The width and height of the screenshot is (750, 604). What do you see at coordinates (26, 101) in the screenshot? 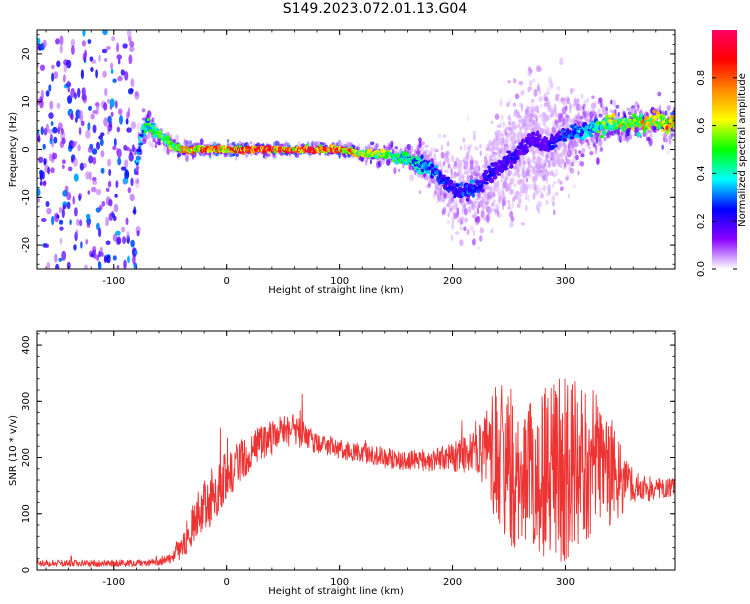
I see `y-tick-label: 10` at bounding box center [26, 101].